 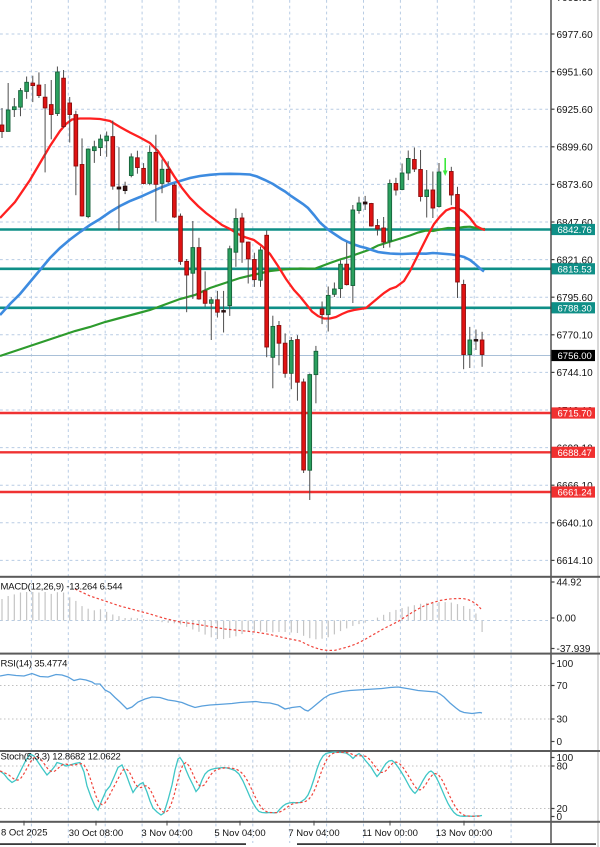 I want to click on svg-text: 6977.60, so click(x=575, y=35).